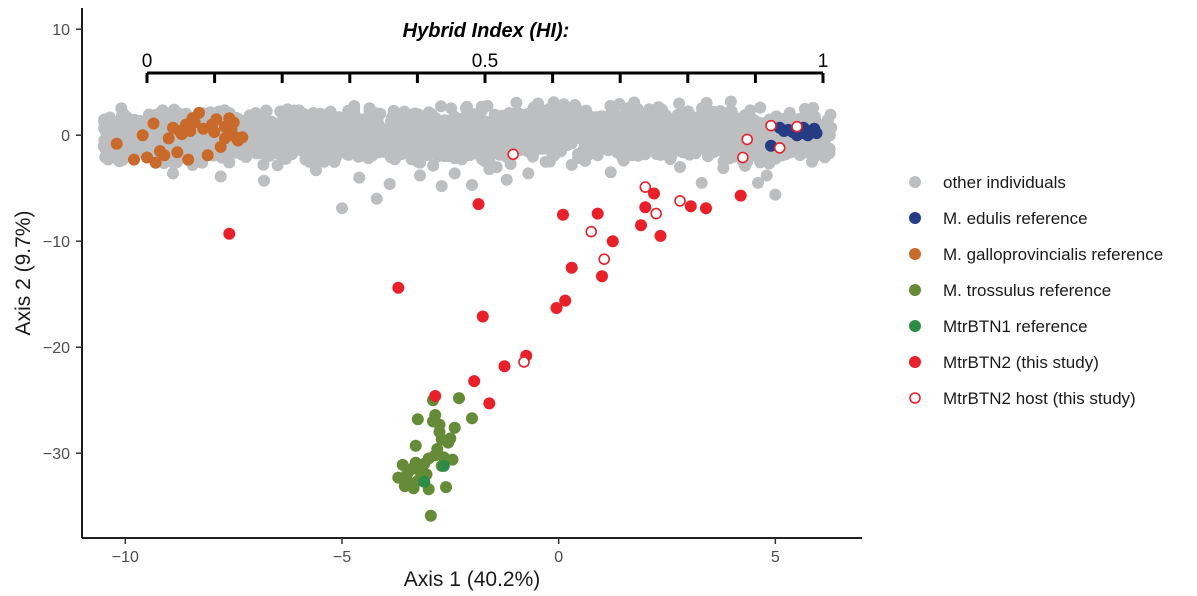  What do you see at coordinates (775, 557) in the screenshot?
I see `x-tick-label: 5` at bounding box center [775, 557].